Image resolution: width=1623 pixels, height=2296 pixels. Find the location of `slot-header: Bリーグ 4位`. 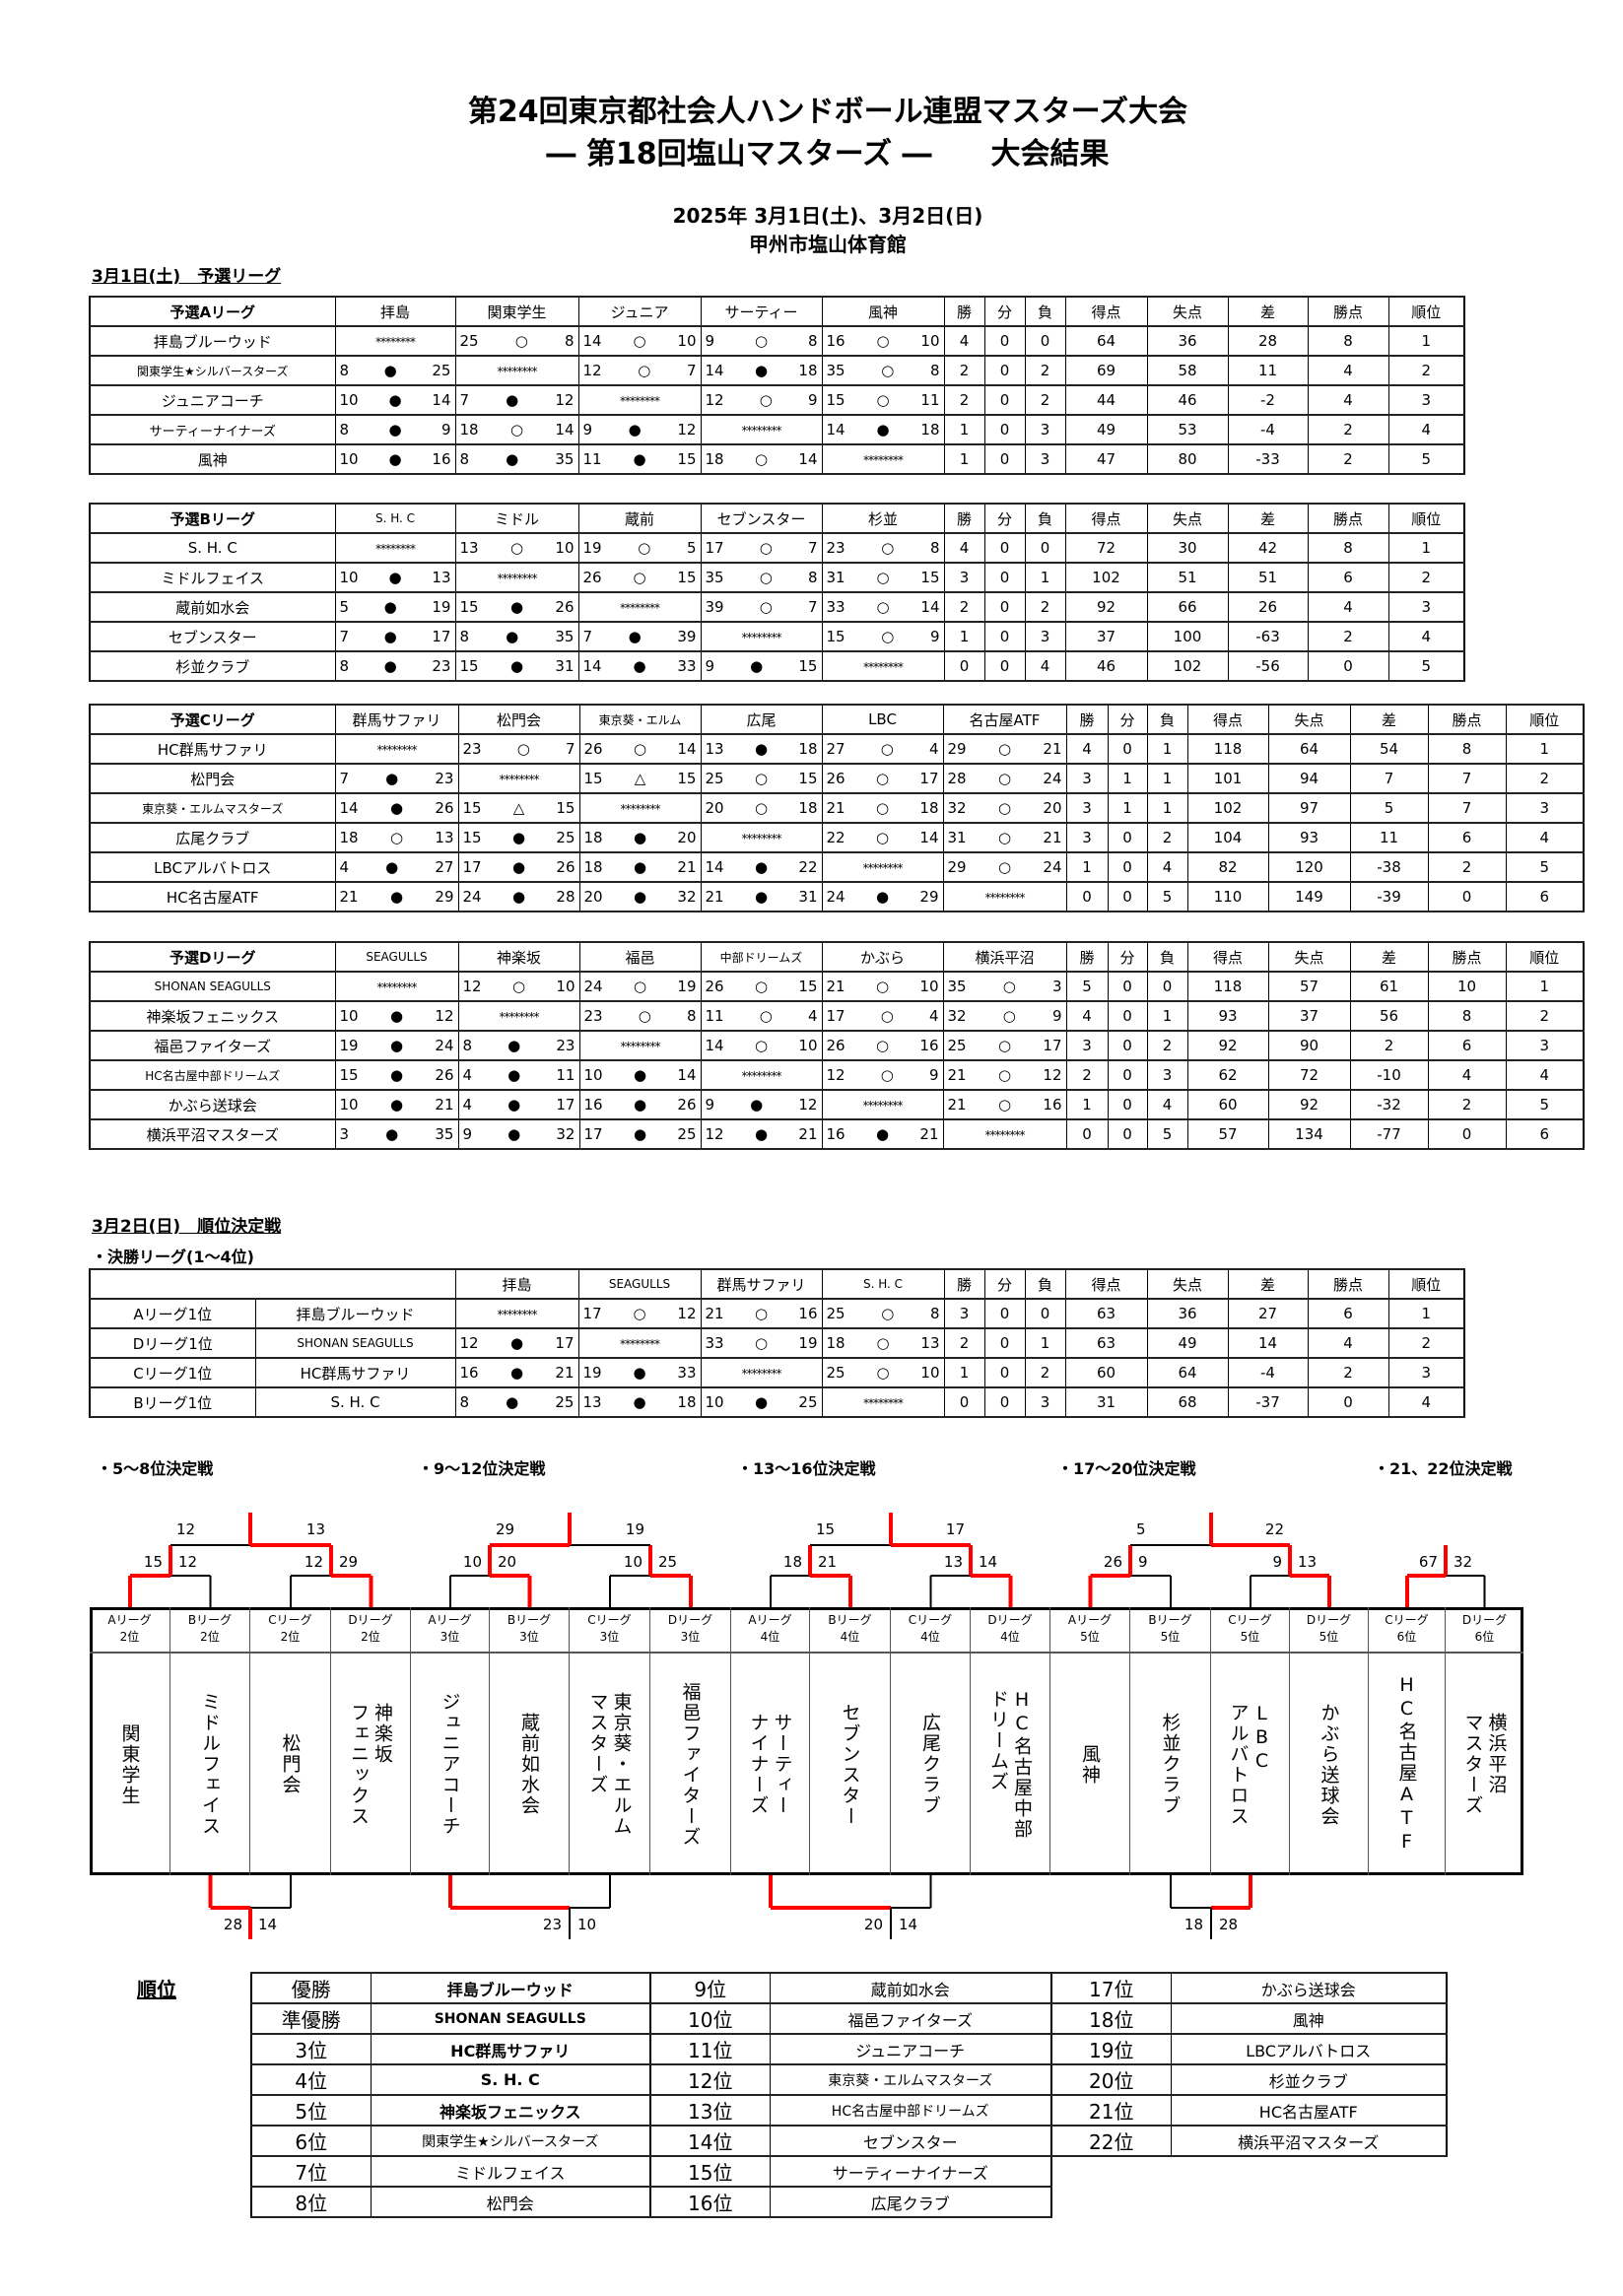

slot-header: Bリーグ 4位 is located at coordinates (850, 1630).